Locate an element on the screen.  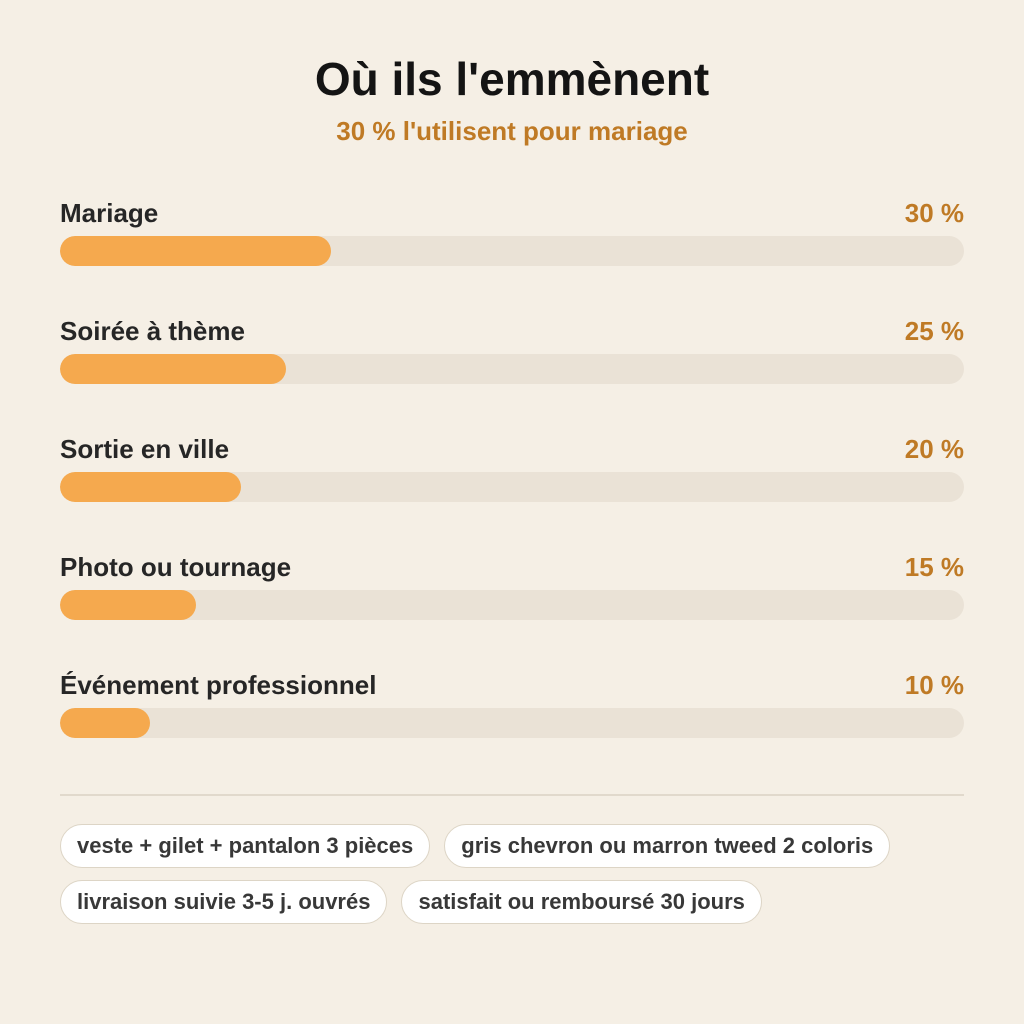
value-label: 25 % is located at coordinates (934, 331).